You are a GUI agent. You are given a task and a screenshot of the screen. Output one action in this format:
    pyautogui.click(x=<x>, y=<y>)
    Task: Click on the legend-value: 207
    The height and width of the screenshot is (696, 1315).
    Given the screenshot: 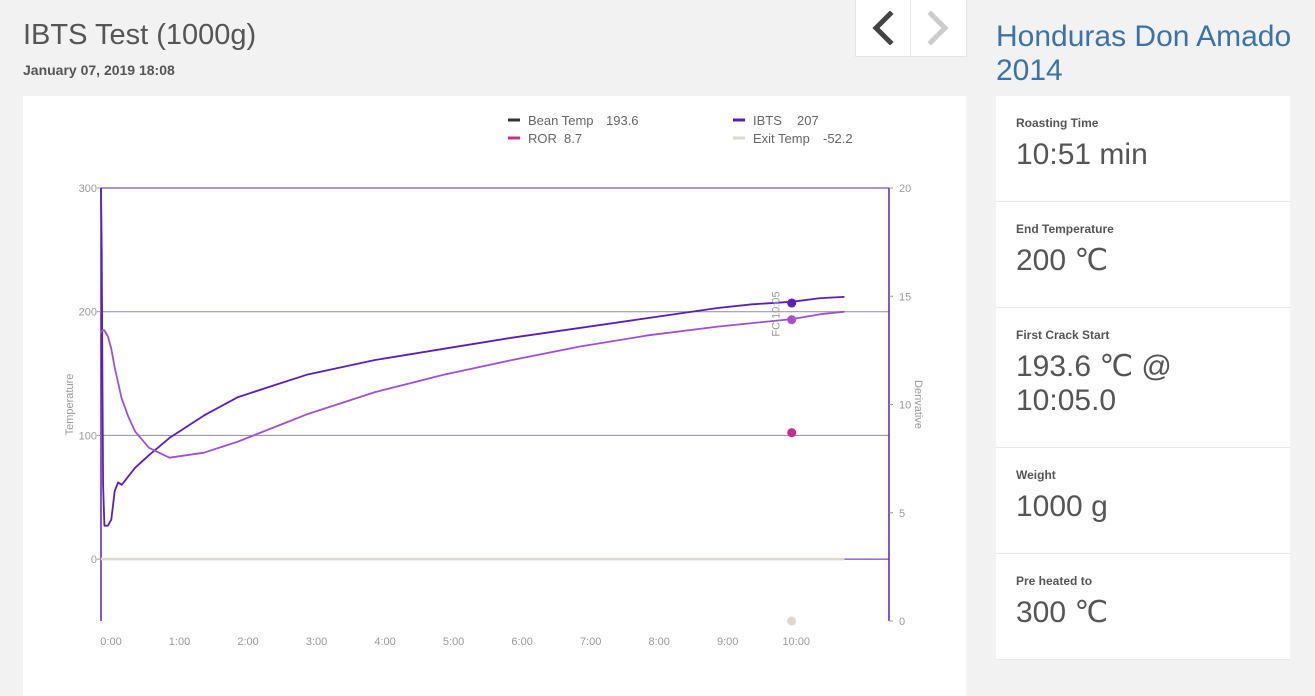 What is the action you would take?
    pyautogui.click(x=808, y=120)
    